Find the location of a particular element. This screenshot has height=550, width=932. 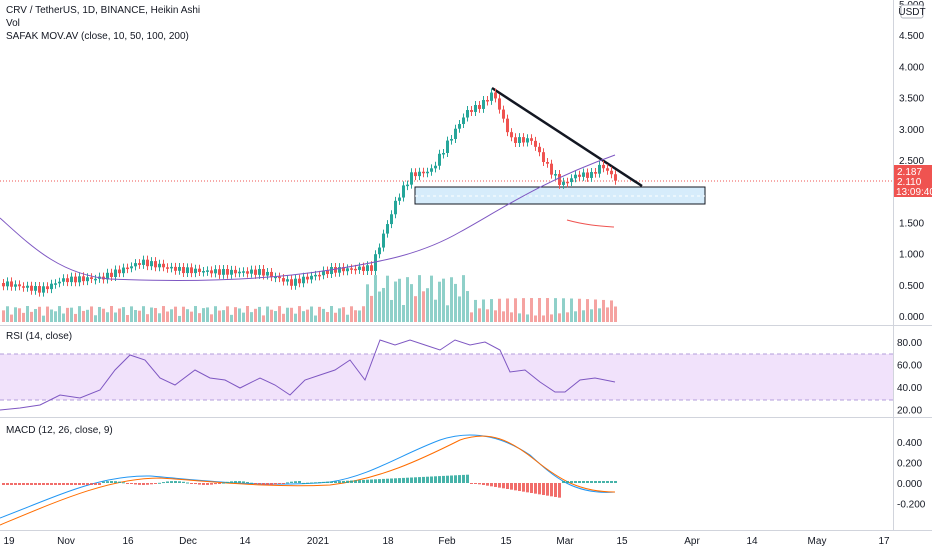

price-tick-label: 4.000 is located at coordinates (911, 67).